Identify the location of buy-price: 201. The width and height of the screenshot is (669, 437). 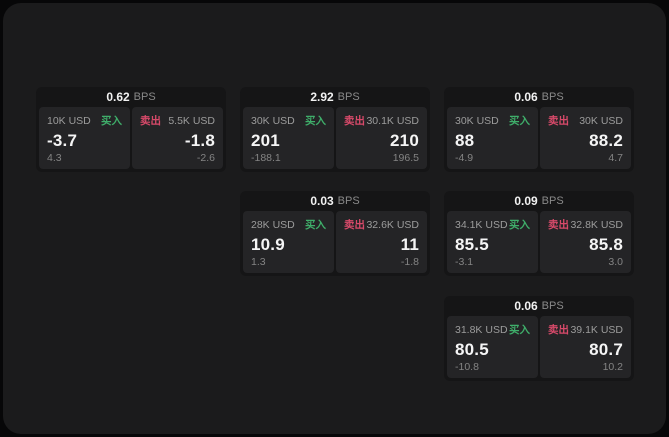
(265, 140).